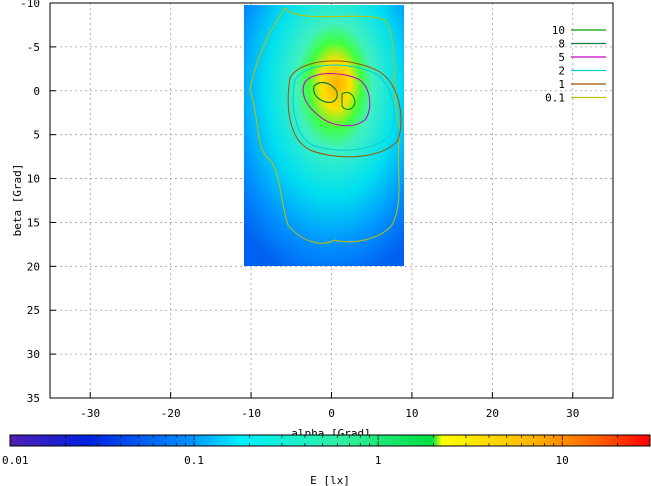 This screenshot has height=486, width=651. I want to click on colorbar-tick-label: 0.1, so click(194, 460).